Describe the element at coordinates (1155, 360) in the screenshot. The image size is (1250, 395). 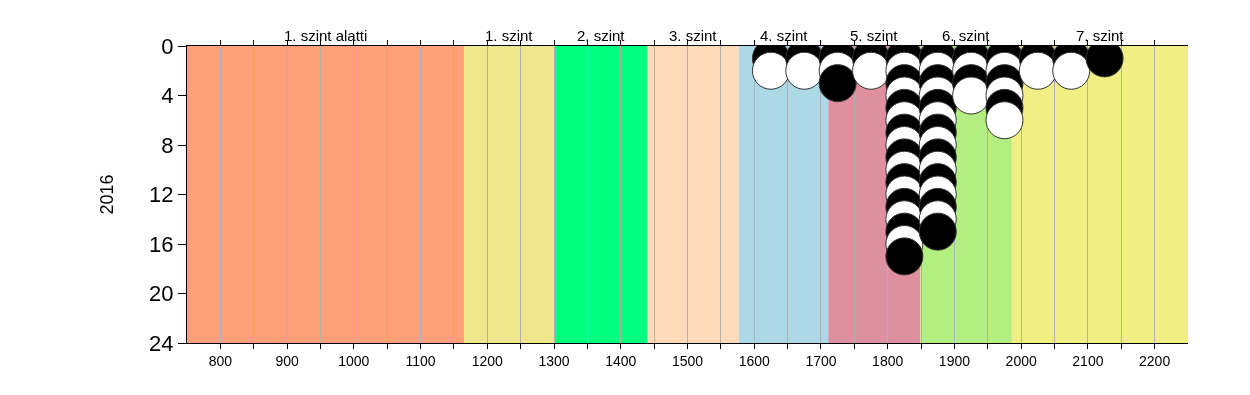
I see `x-tick-label: 2200` at that location.